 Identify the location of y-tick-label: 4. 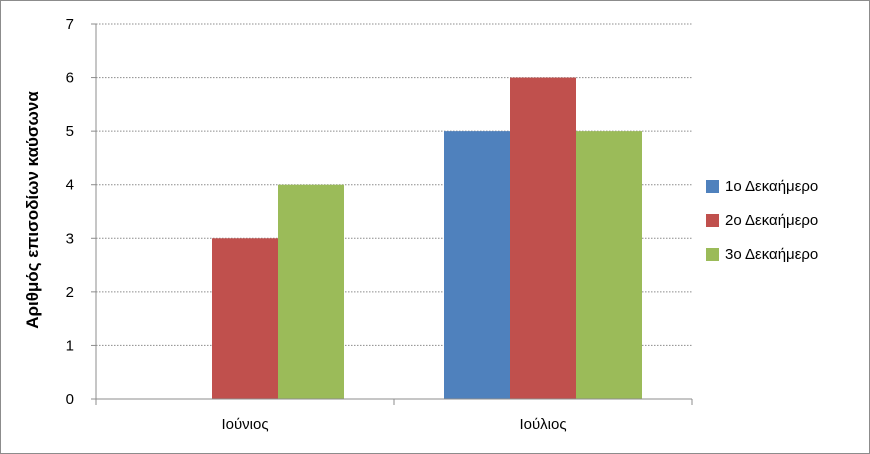
(70, 185).